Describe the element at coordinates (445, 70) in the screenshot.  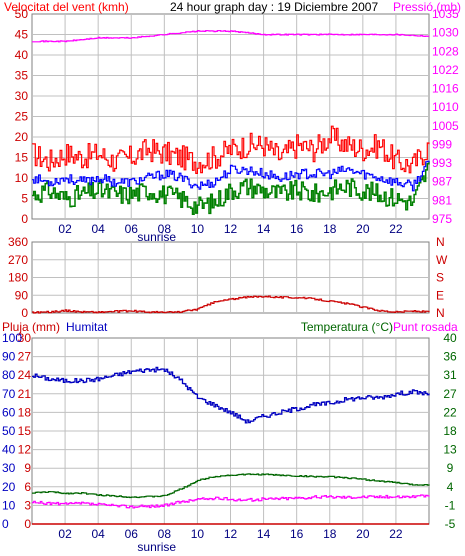
I see `pressure-tick-label: 1022` at that location.